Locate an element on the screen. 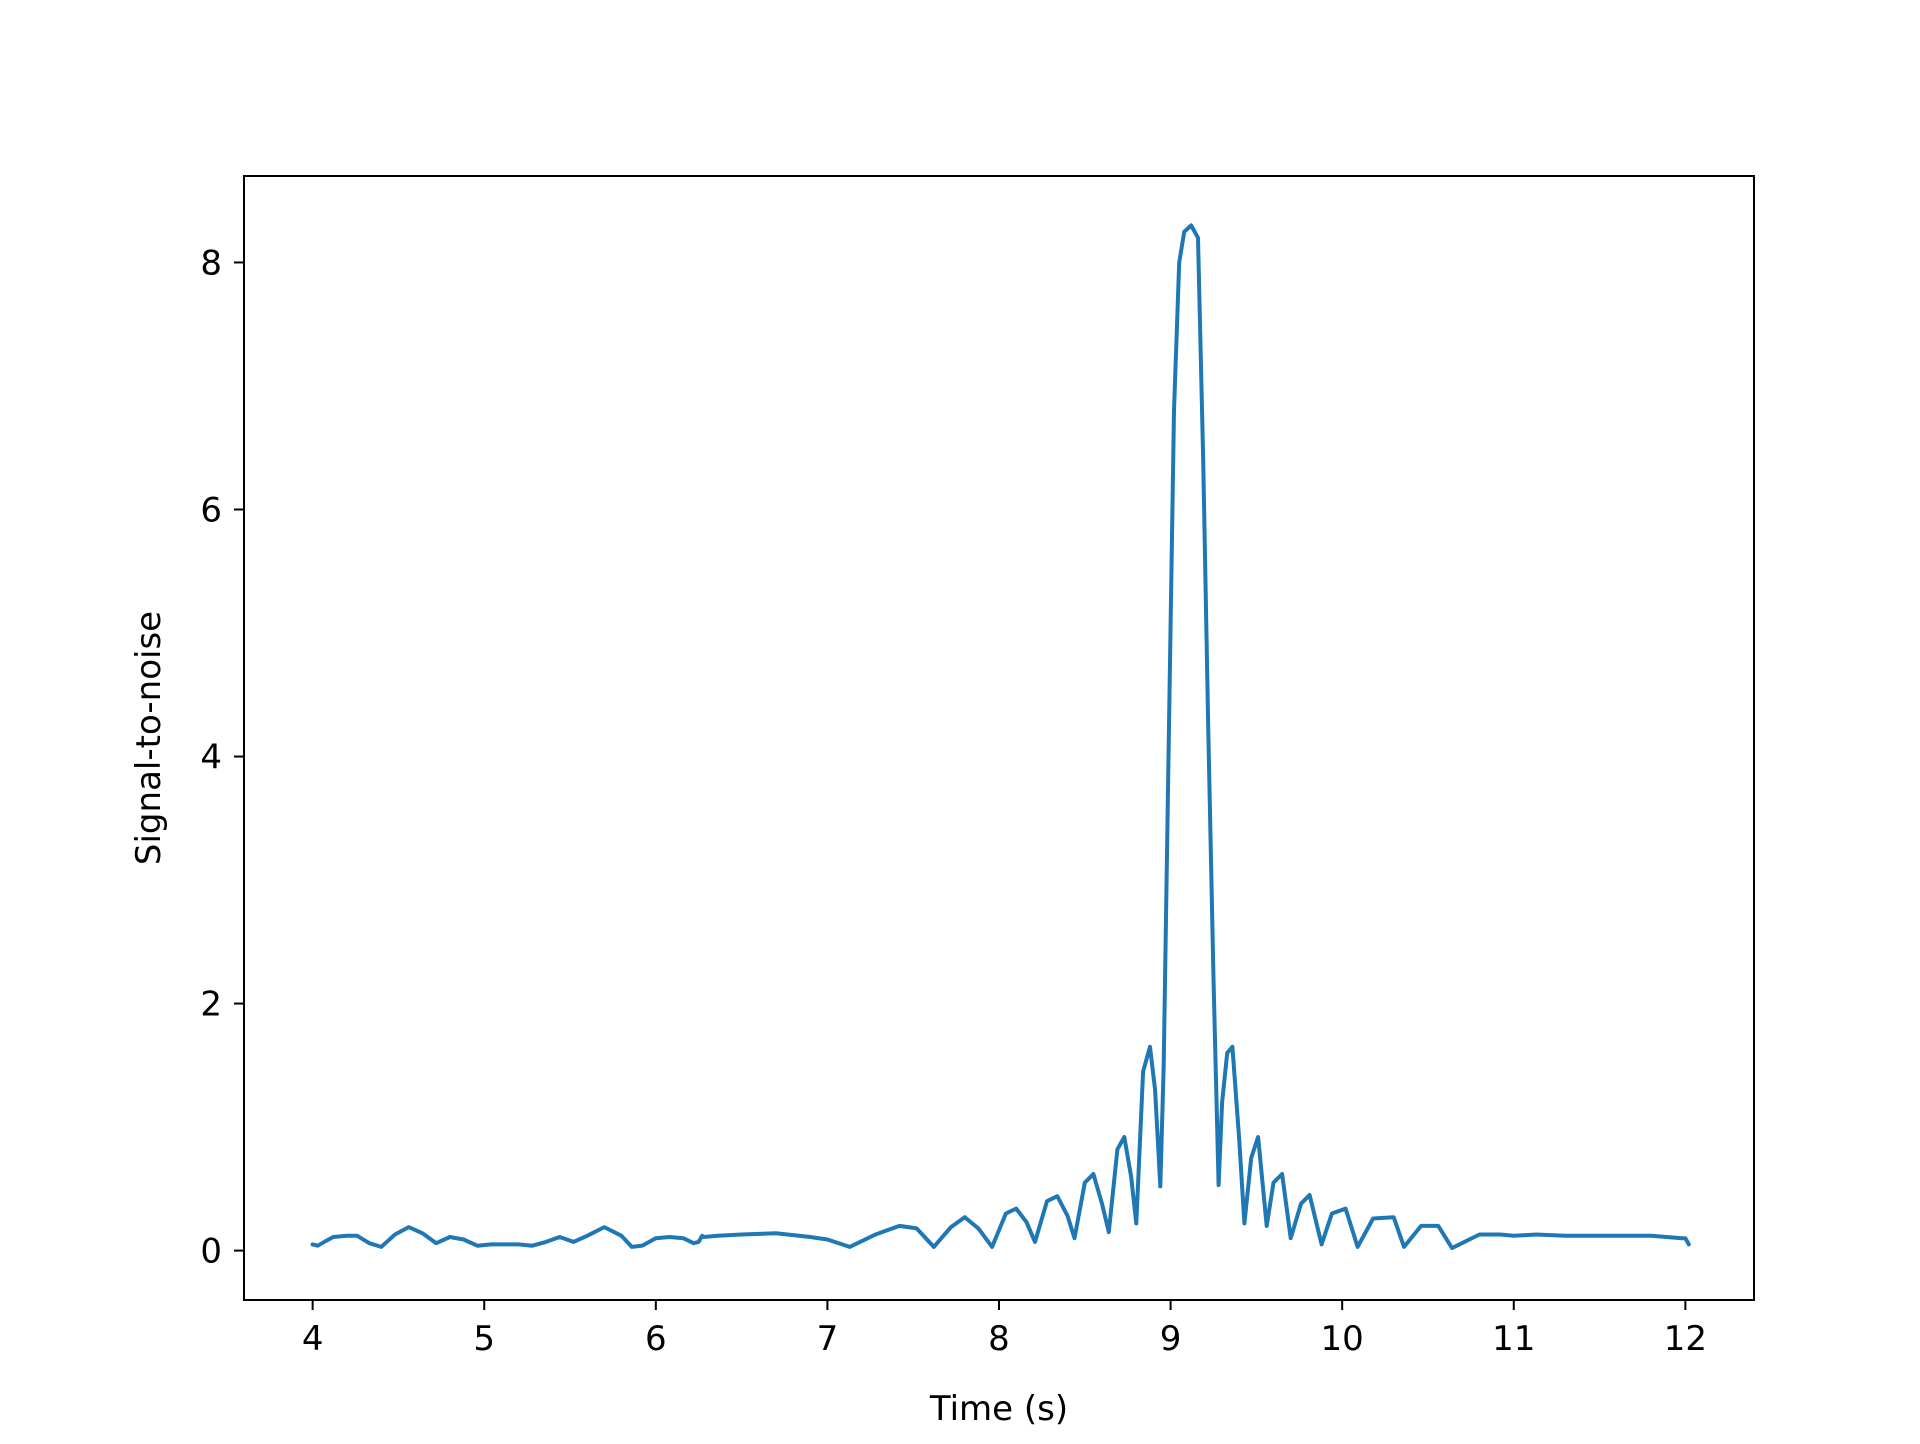  y-tick-label: 4 is located at coordinates (211, 758).